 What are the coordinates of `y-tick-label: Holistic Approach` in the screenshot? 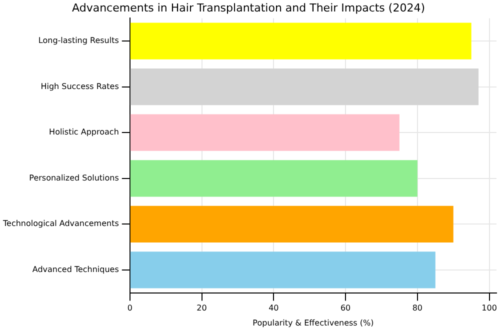 It's located at (84, 132).